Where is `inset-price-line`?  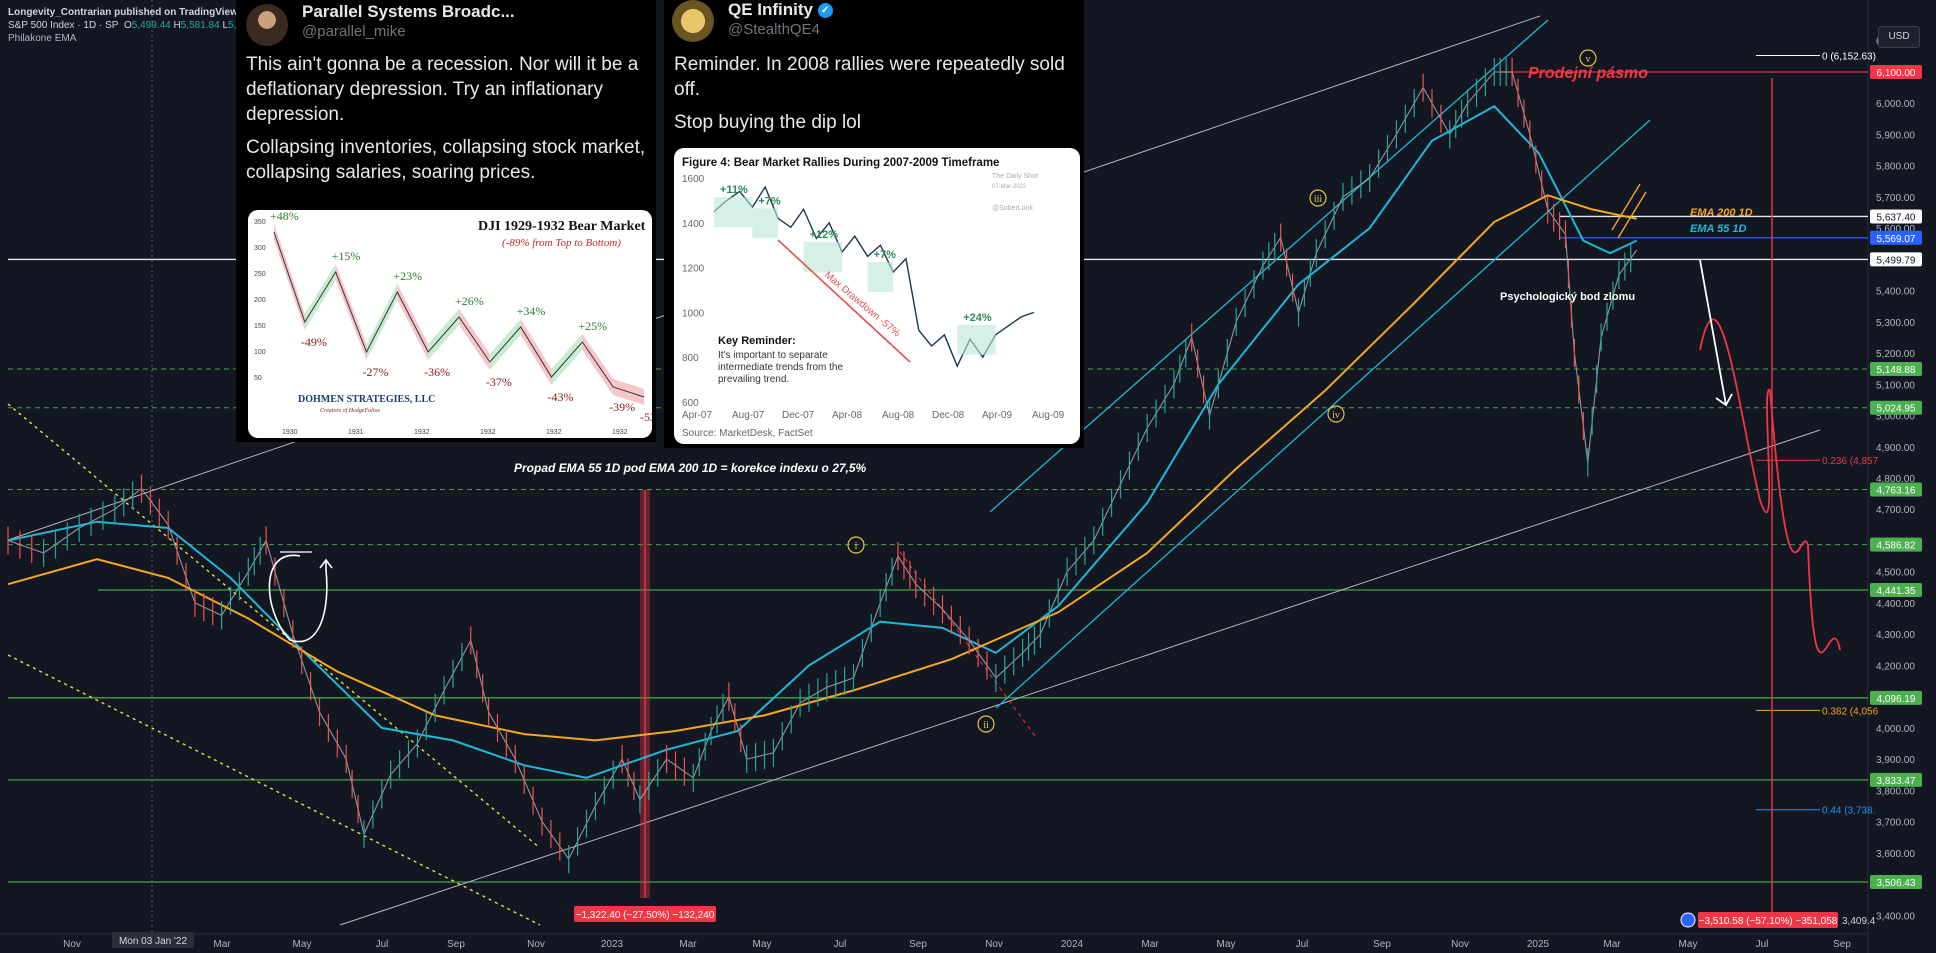
inset-price-line is located at coordinates (459, 314).